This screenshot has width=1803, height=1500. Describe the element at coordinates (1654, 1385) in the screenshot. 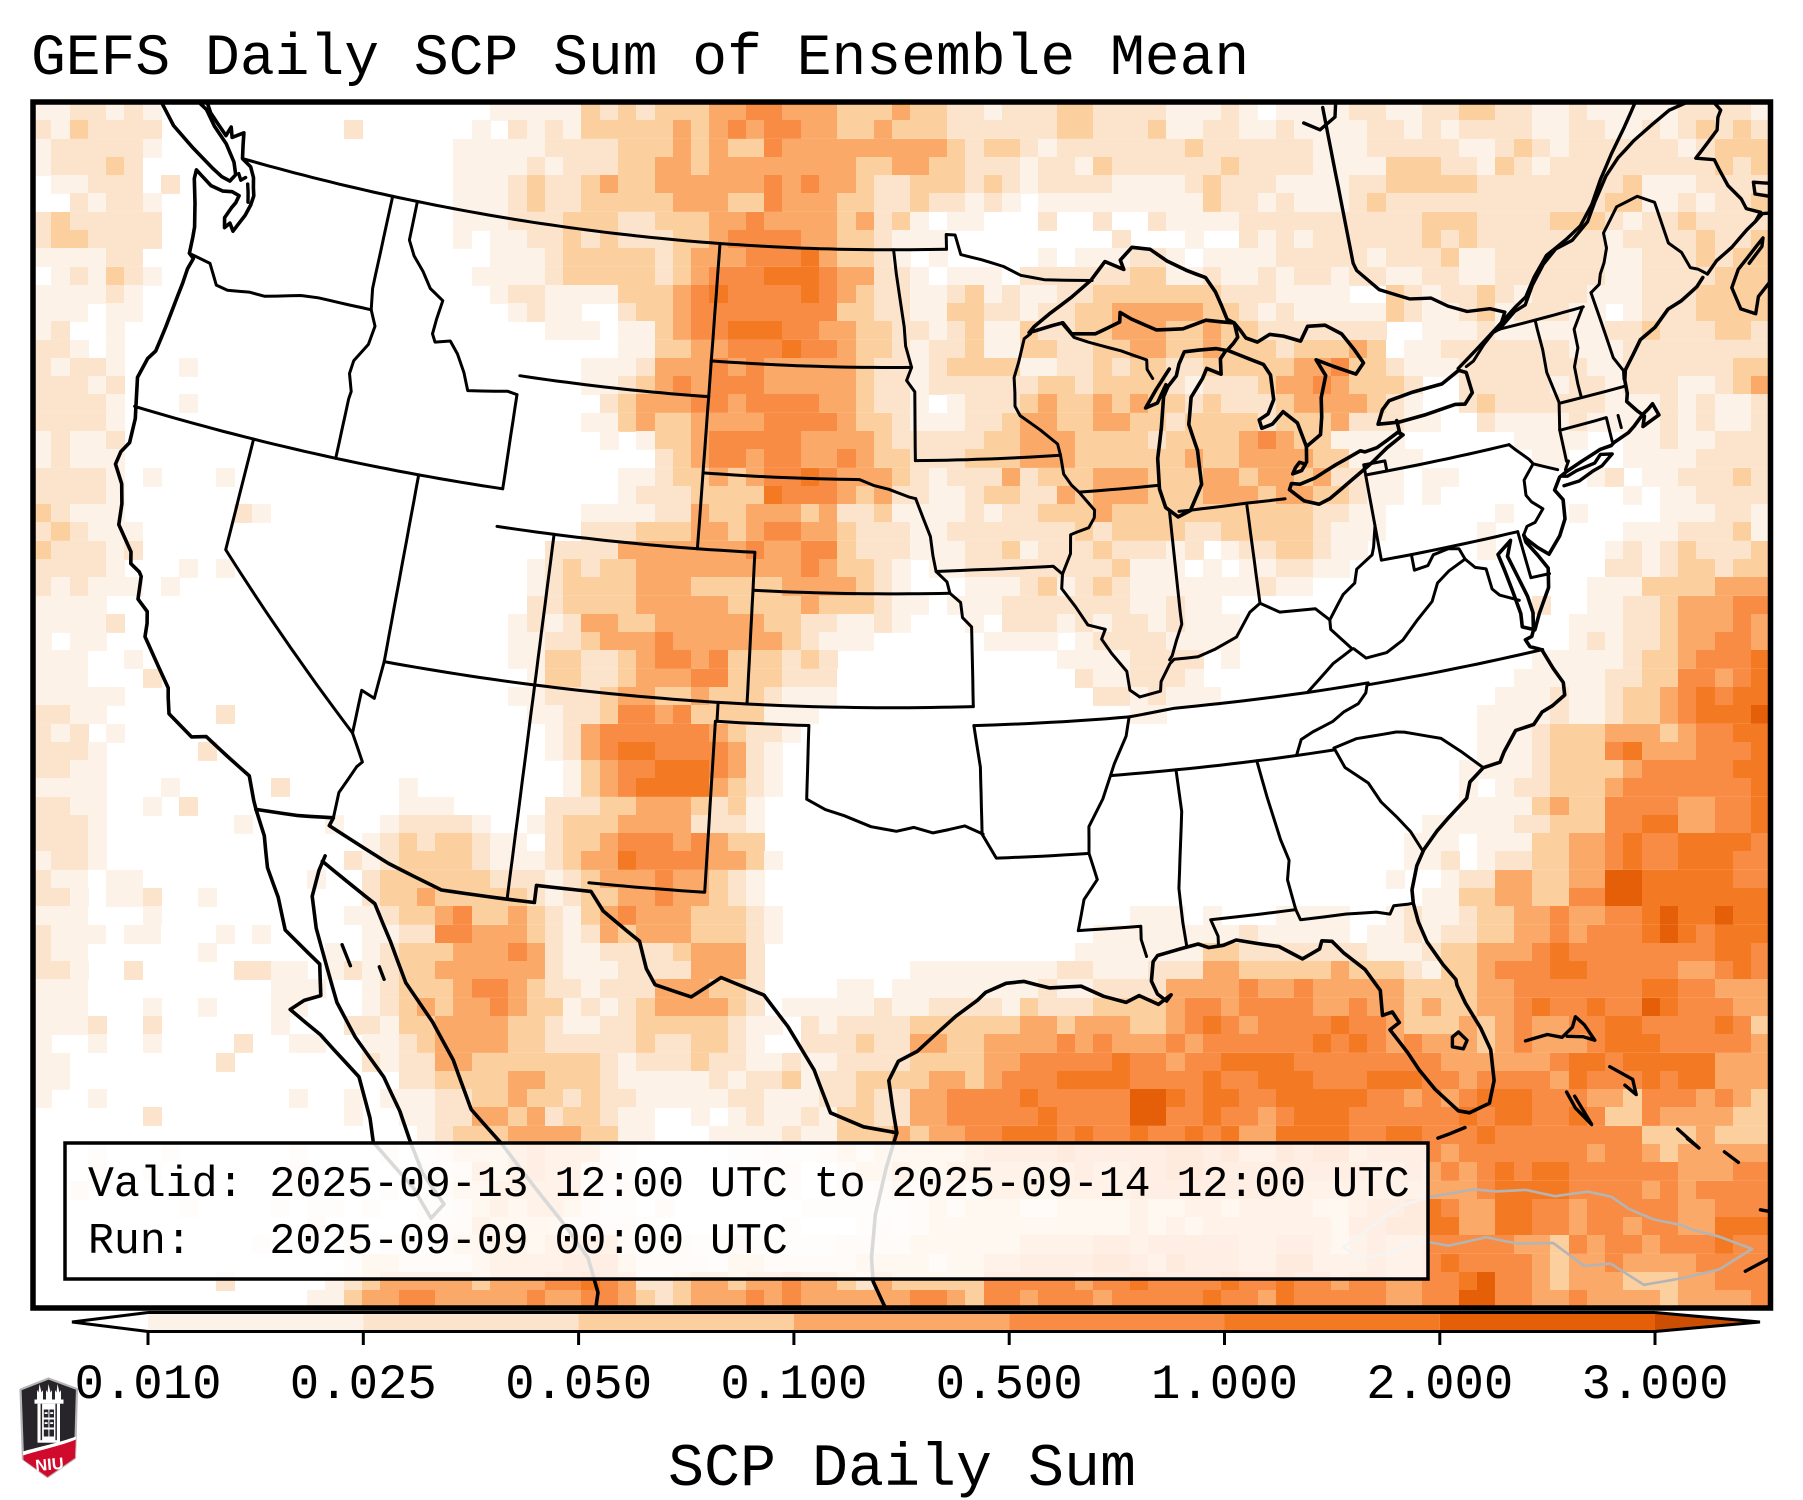

I see `svg-text: 3.000` at that location.